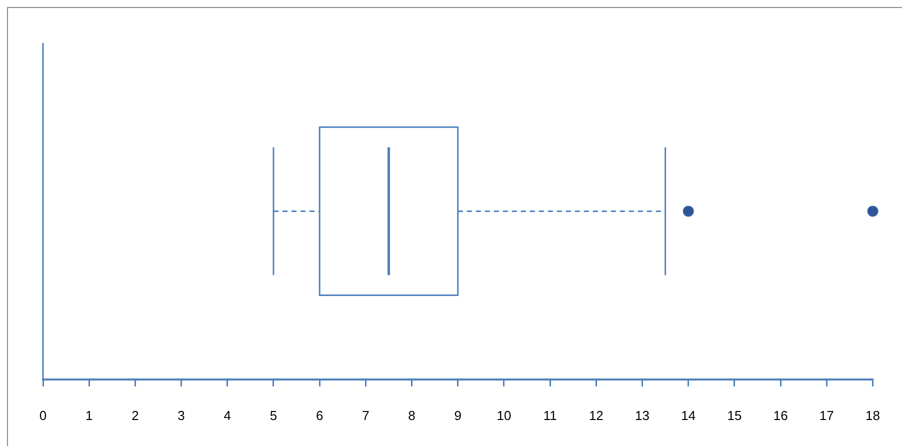  Describe the element at coordinates (366, 415) in the screenshot. I see `x-tick-label: 7` at that location.